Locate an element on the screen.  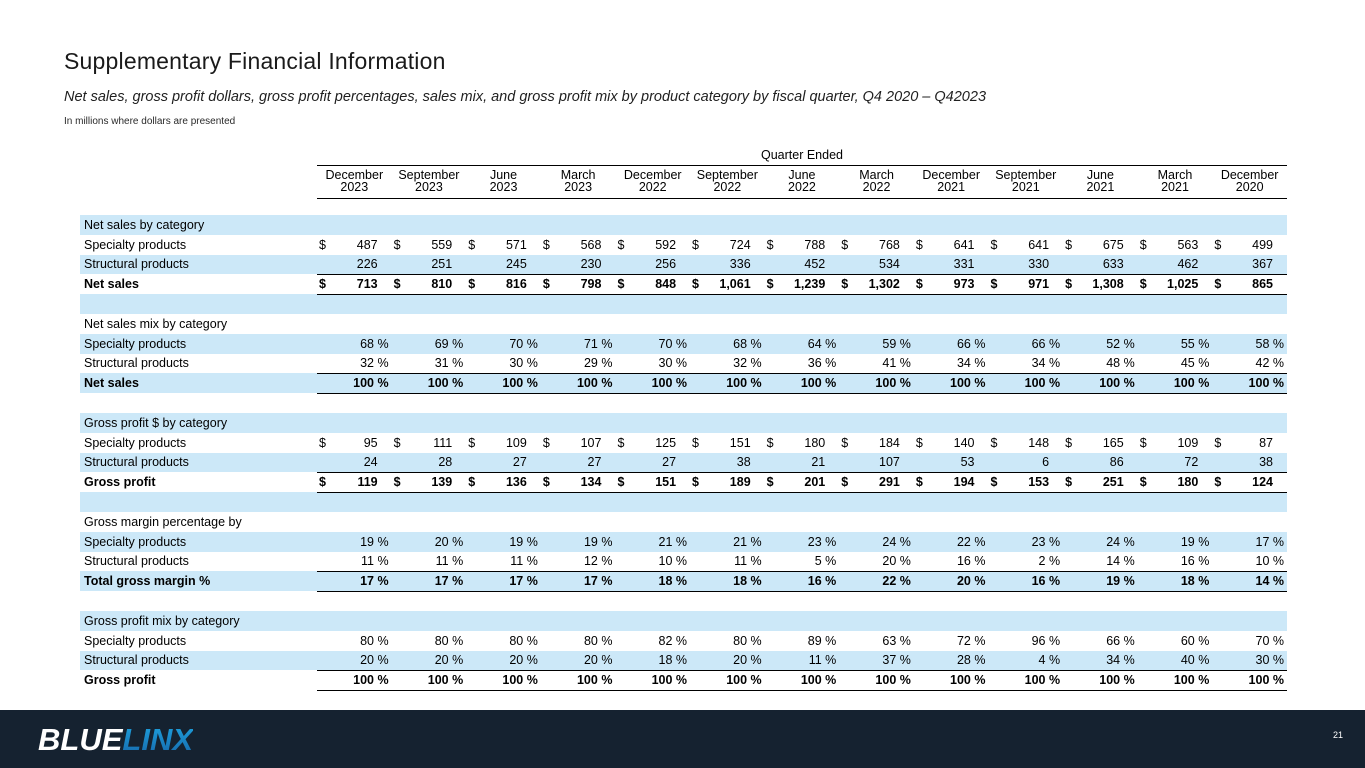
cell-value: 34 % is located at coordinates (971, 363).